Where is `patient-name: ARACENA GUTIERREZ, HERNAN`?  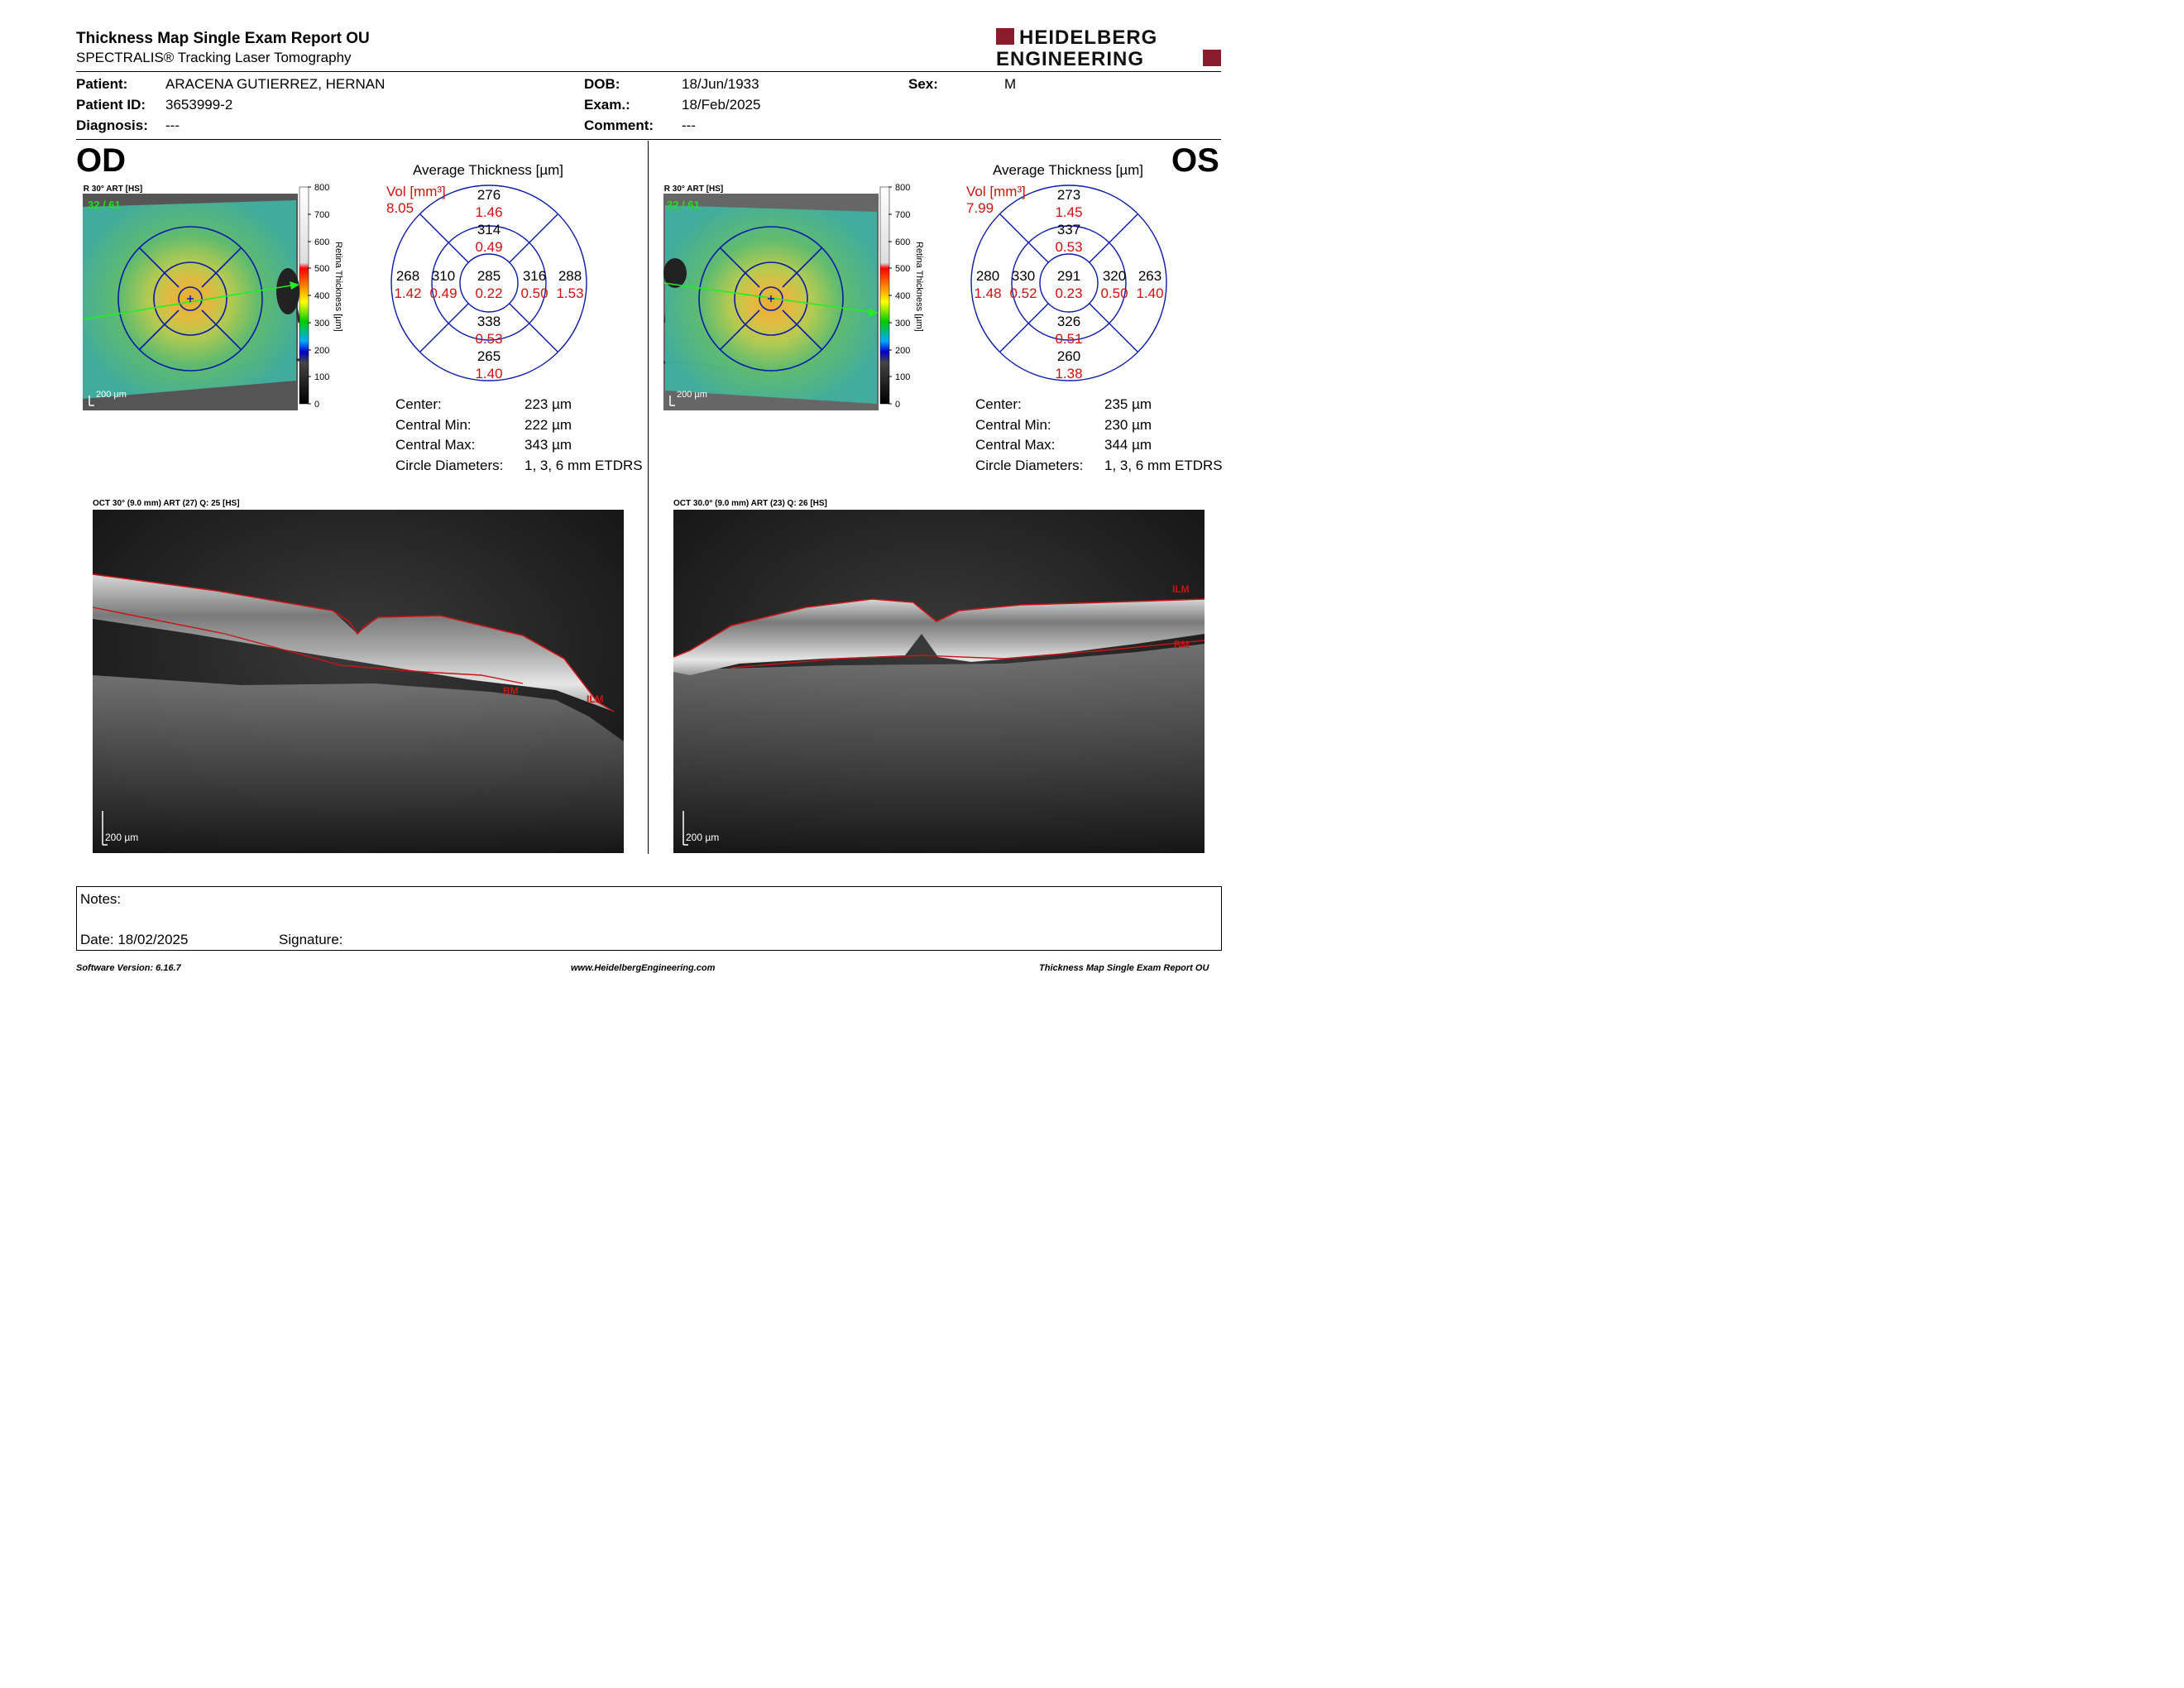
patient-name: ARACENA GUTIERREZ, HERNAN is located at coordinates (275, 84).